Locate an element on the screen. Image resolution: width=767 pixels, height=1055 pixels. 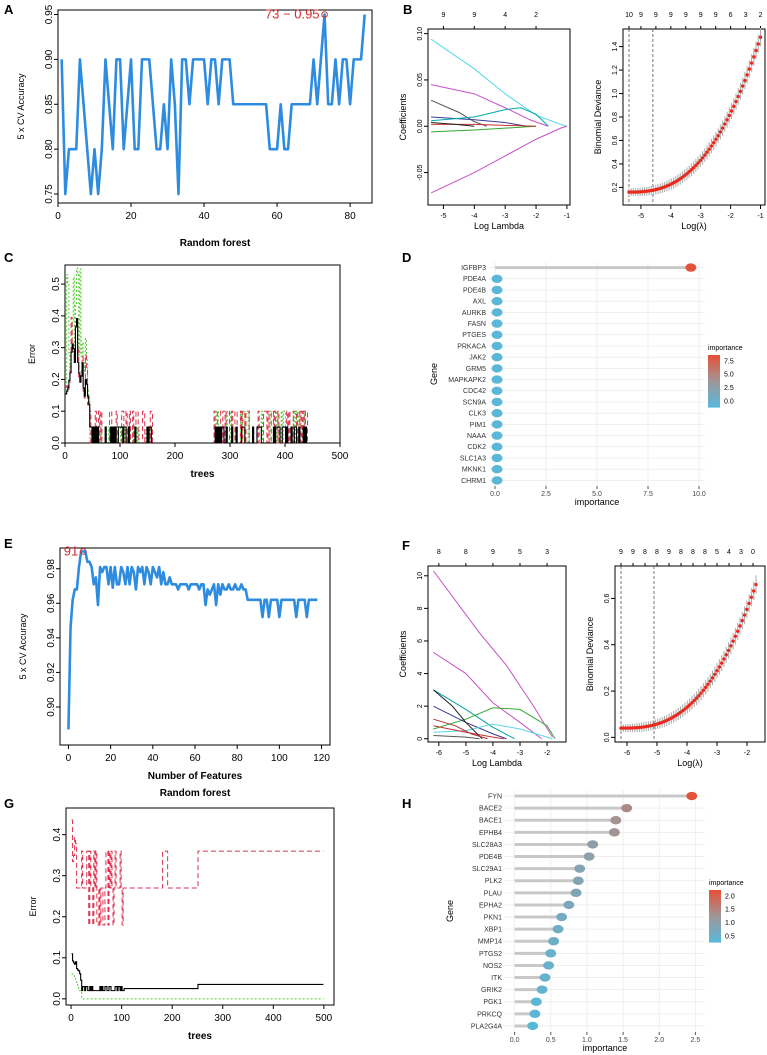
y-tick-label: 0.4 is located at coordinates (615, 164).